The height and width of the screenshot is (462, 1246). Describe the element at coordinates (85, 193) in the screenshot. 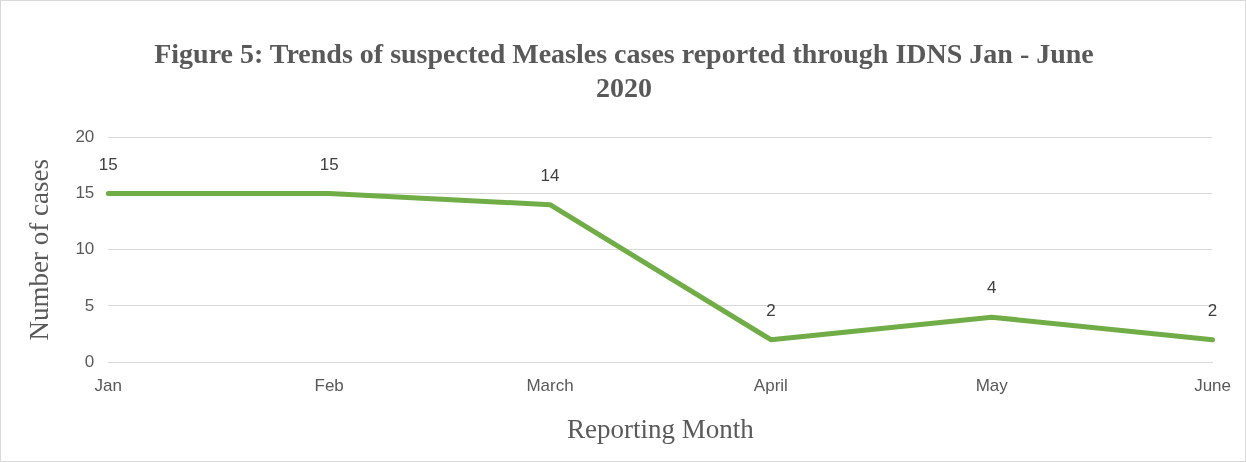

I see `y-tick-label: 15` at that location.